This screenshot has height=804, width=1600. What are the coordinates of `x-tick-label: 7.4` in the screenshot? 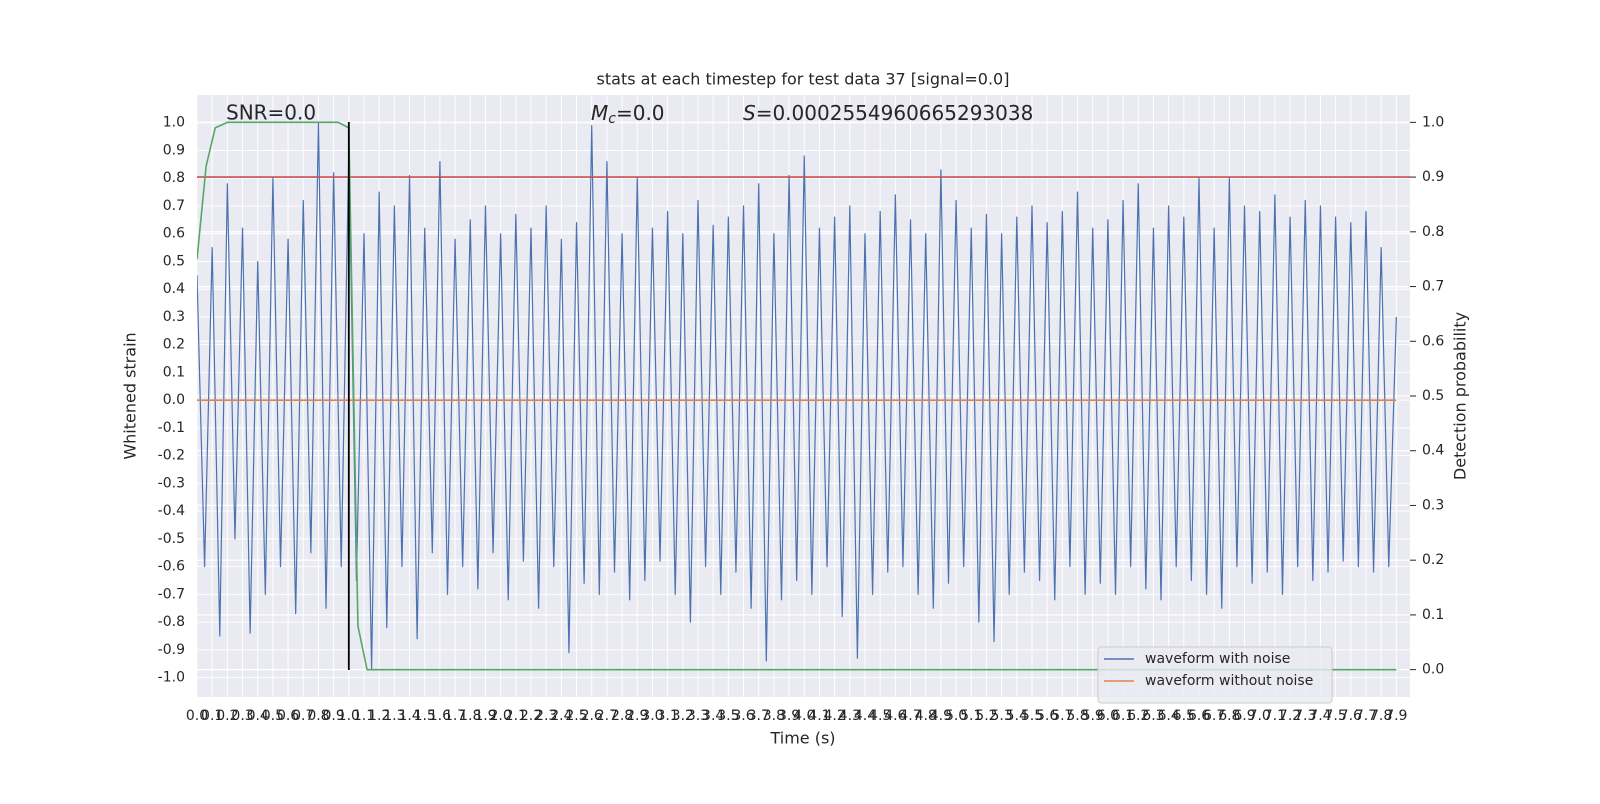 It's located at (1320, 716).